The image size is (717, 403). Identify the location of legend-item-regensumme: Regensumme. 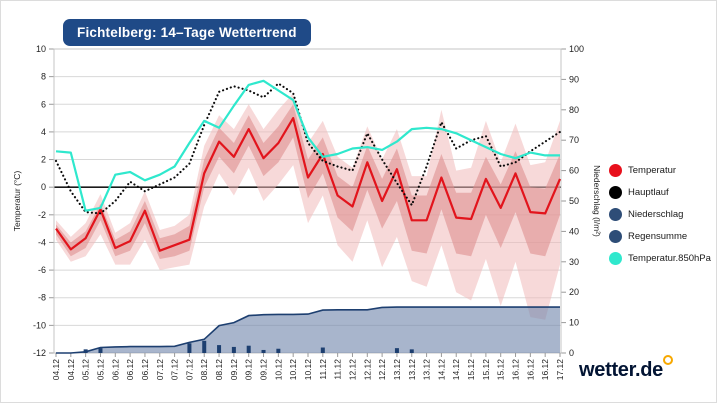
(660, 236).